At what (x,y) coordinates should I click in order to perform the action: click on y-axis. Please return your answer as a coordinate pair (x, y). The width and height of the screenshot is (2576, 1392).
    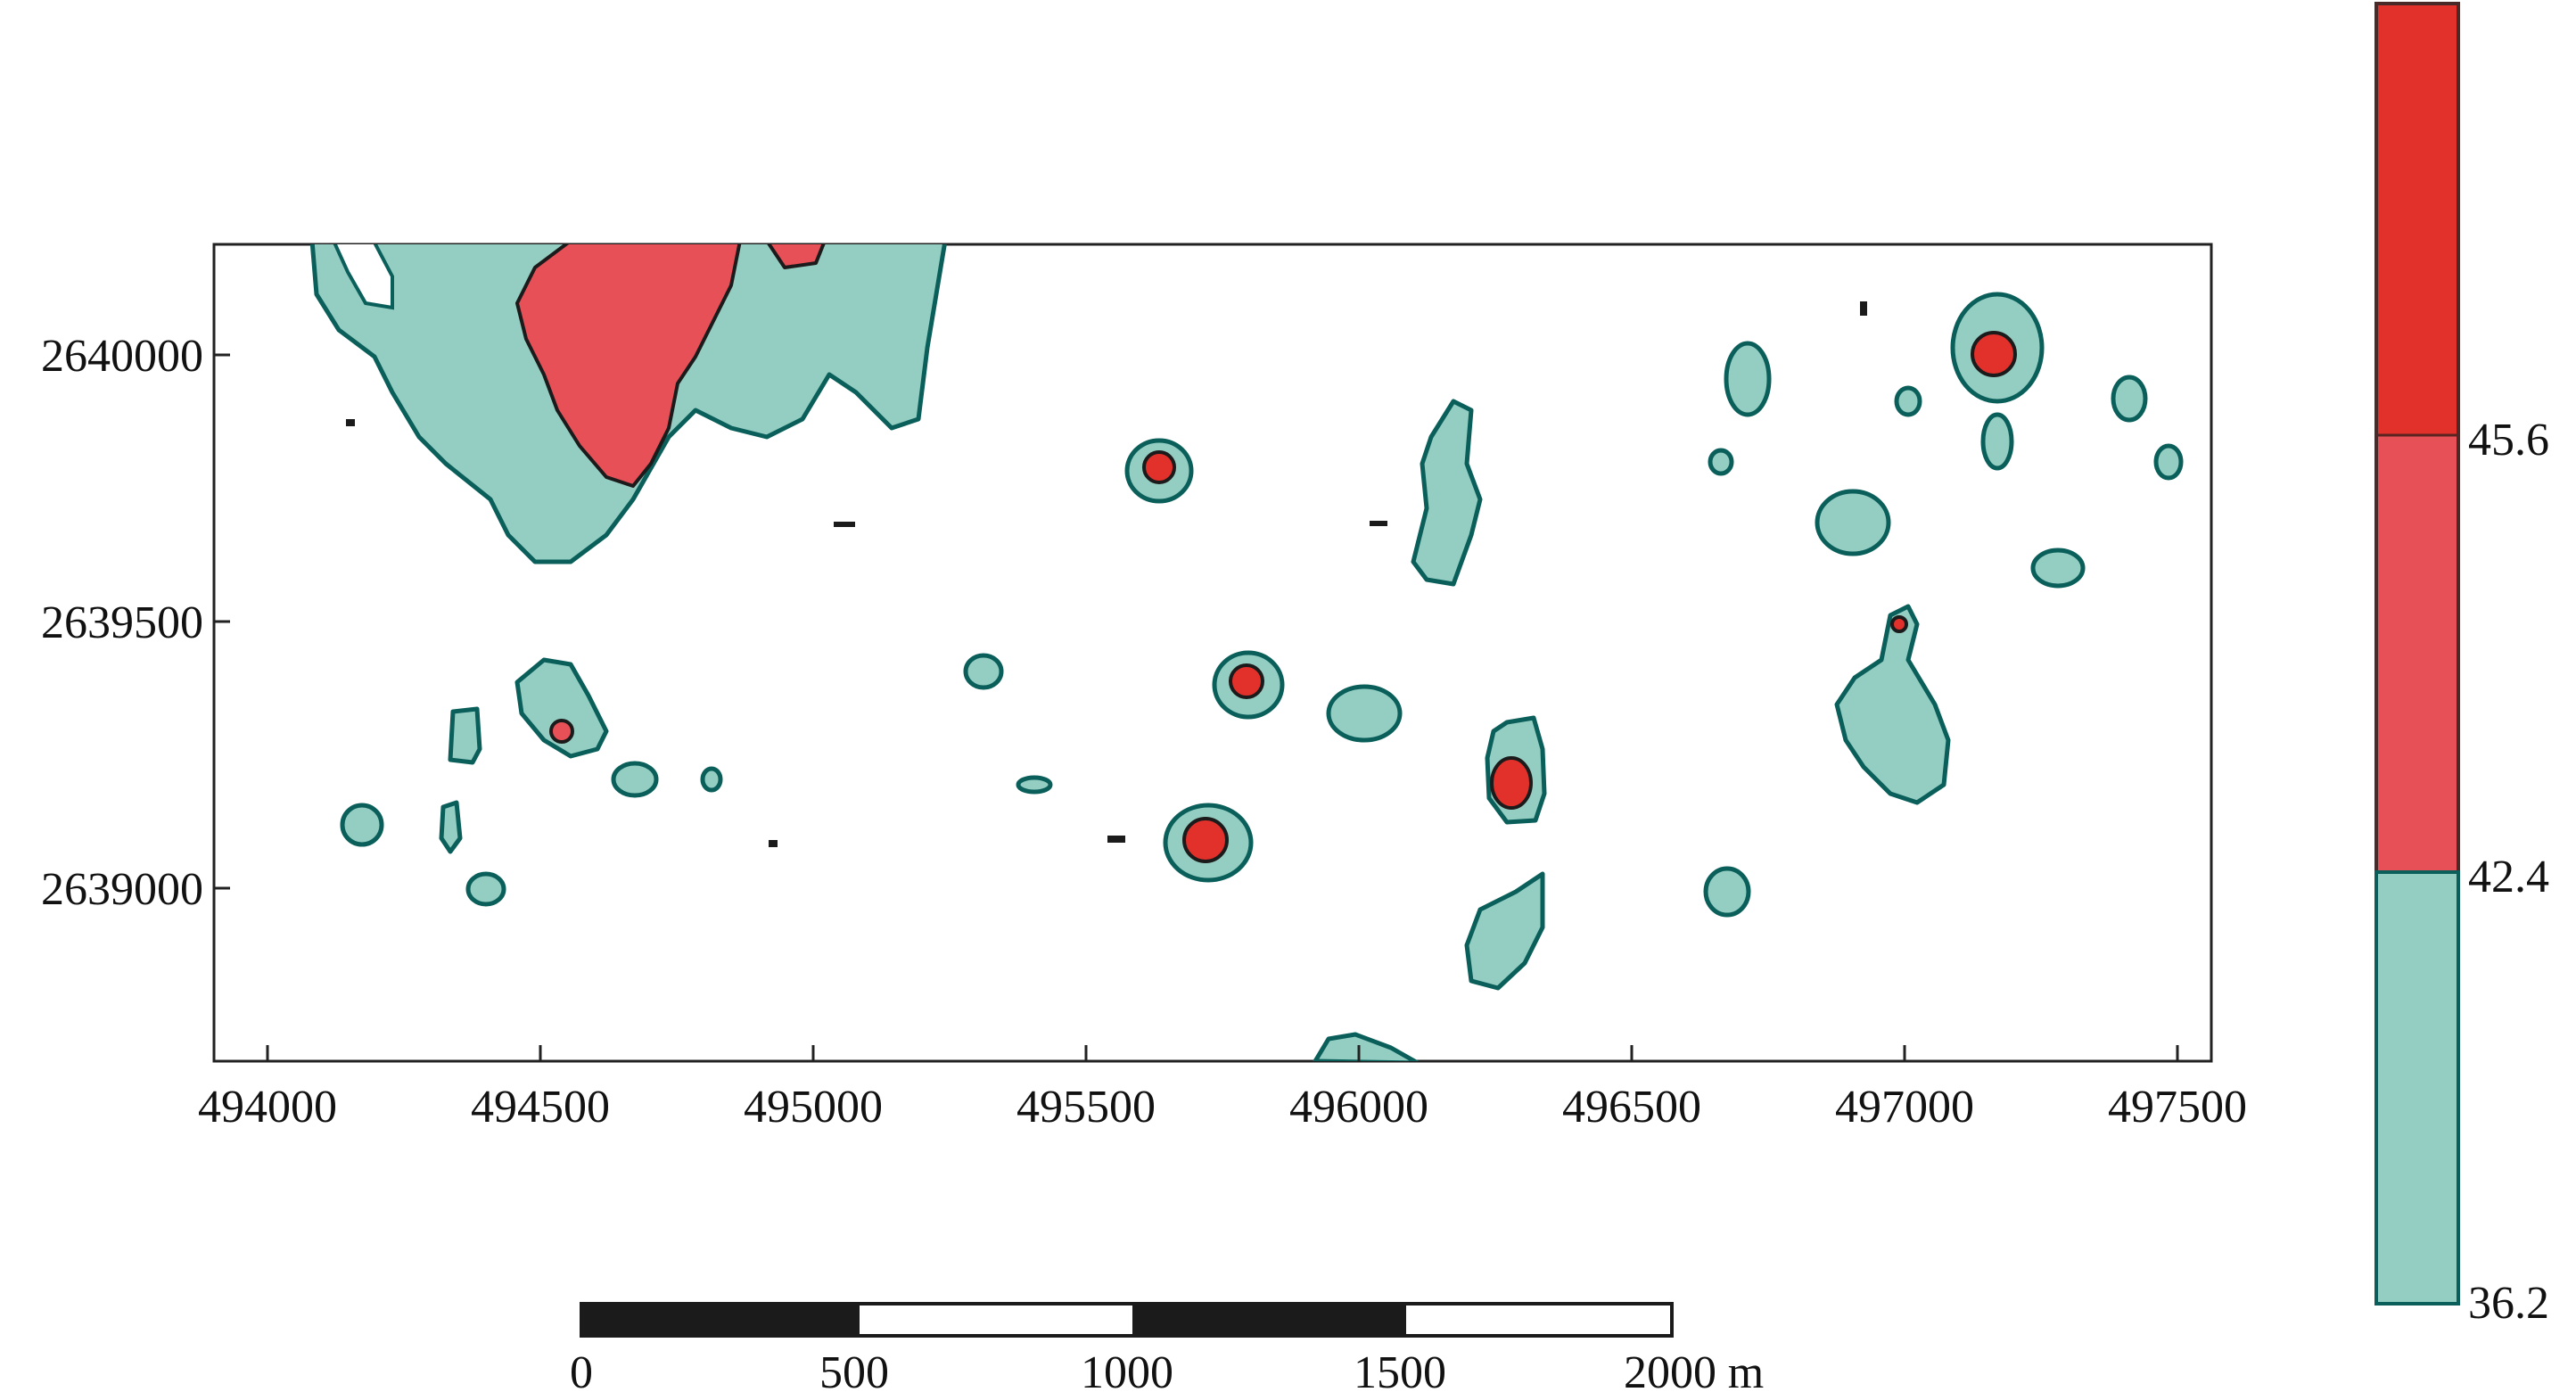
    Looking at the image, I should click on (222, 621).